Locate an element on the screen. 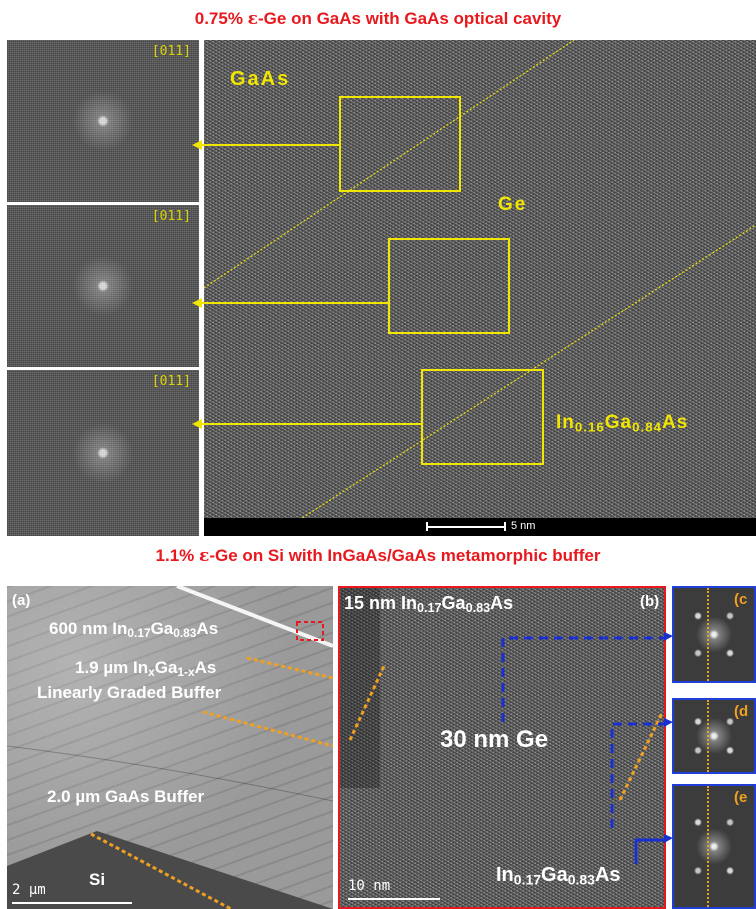 This screenshot has height=909, width=756. scale-label: 5 nm is located at coordinates (523, 526).